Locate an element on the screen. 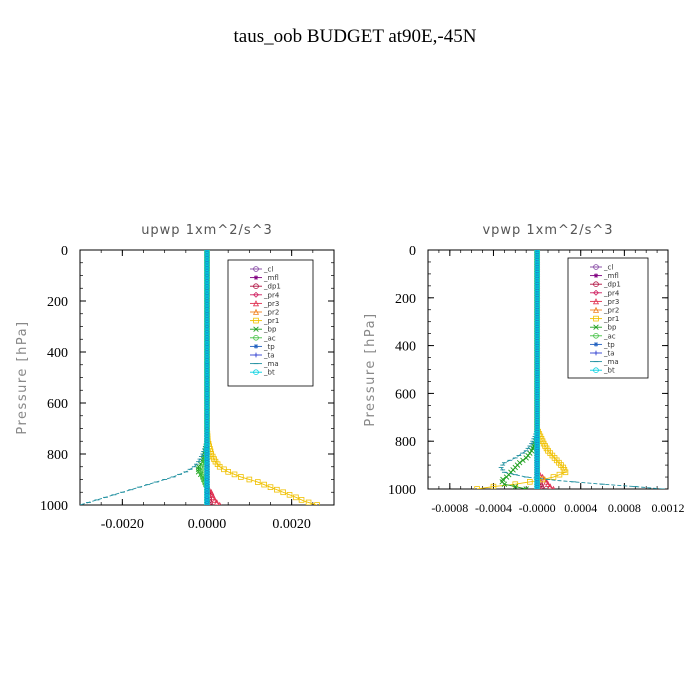 The height and width of the screenshot is (700, 700). plot-area is located at coordinates (200, 377).